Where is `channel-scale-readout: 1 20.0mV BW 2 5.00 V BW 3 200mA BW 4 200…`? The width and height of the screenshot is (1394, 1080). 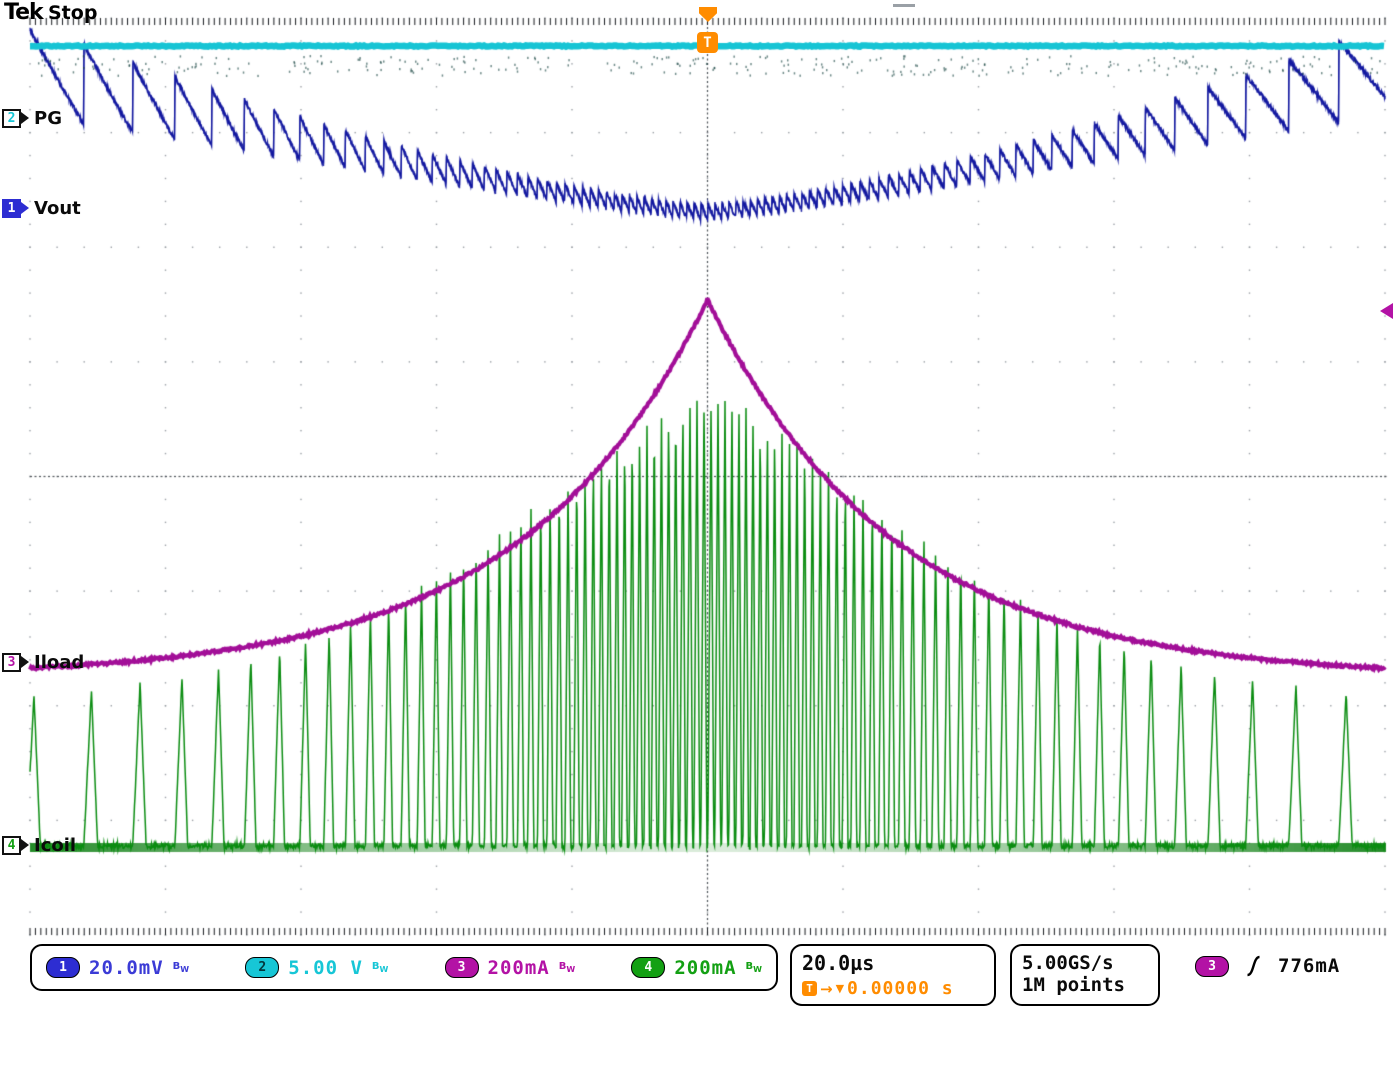 channel-scale-readout: 1 20.0mV BW 2 5.00 V BW 3 200mA BW 4 200… is located at coordinates (404, 967).